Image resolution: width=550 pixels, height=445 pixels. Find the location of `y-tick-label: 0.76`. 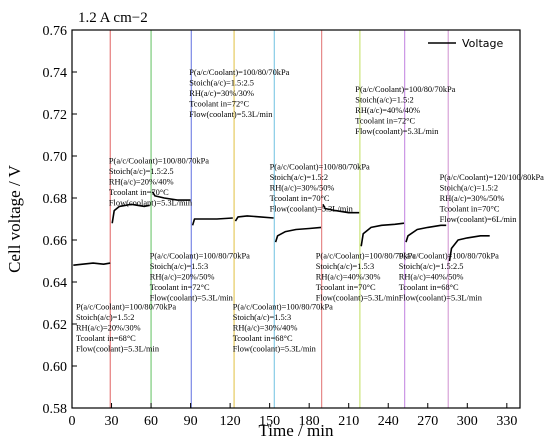

y-tick-label: 0.76 is located at coordinates (55, 31).